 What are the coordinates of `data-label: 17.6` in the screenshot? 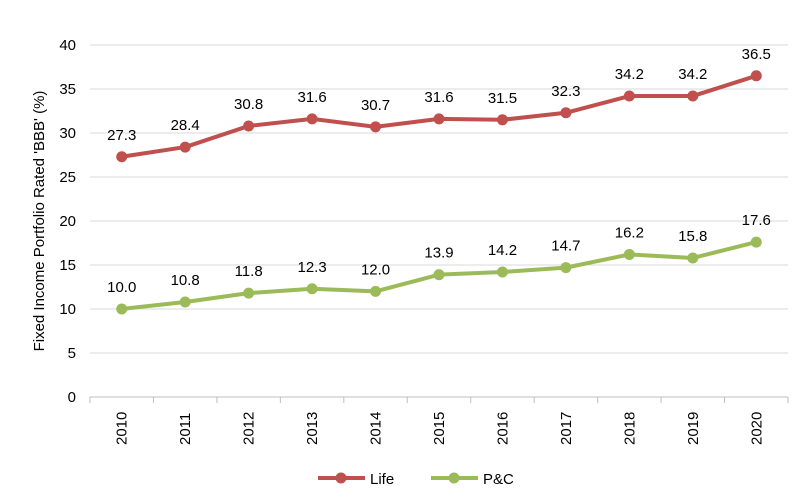 It's located at (756, 220).